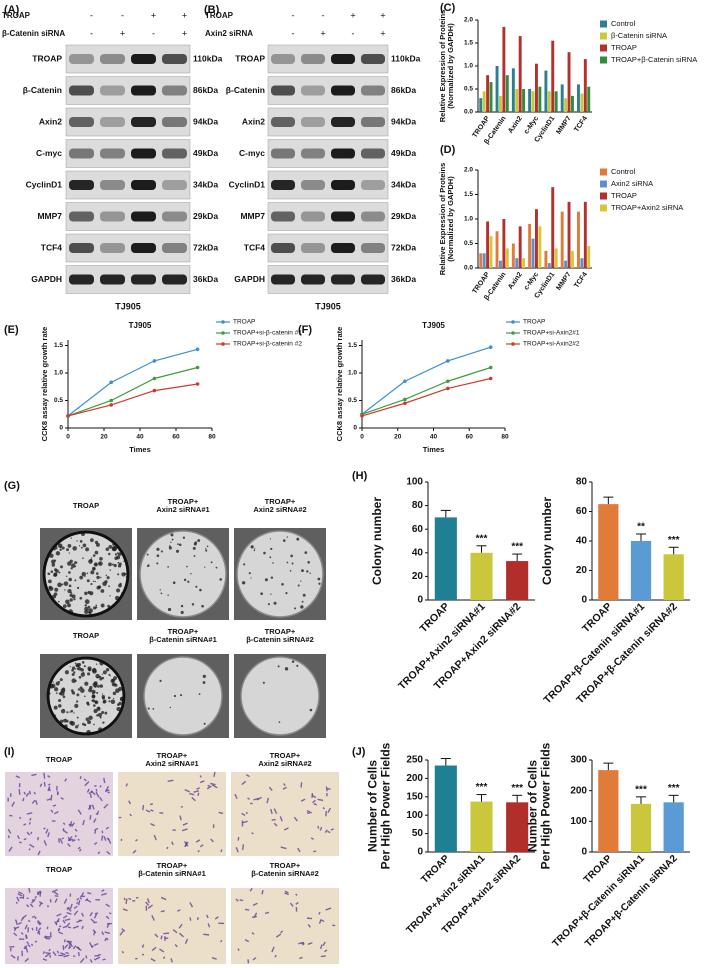 The image size is (709, 968). I want to click on condition-sign: -, so click(153, 33).